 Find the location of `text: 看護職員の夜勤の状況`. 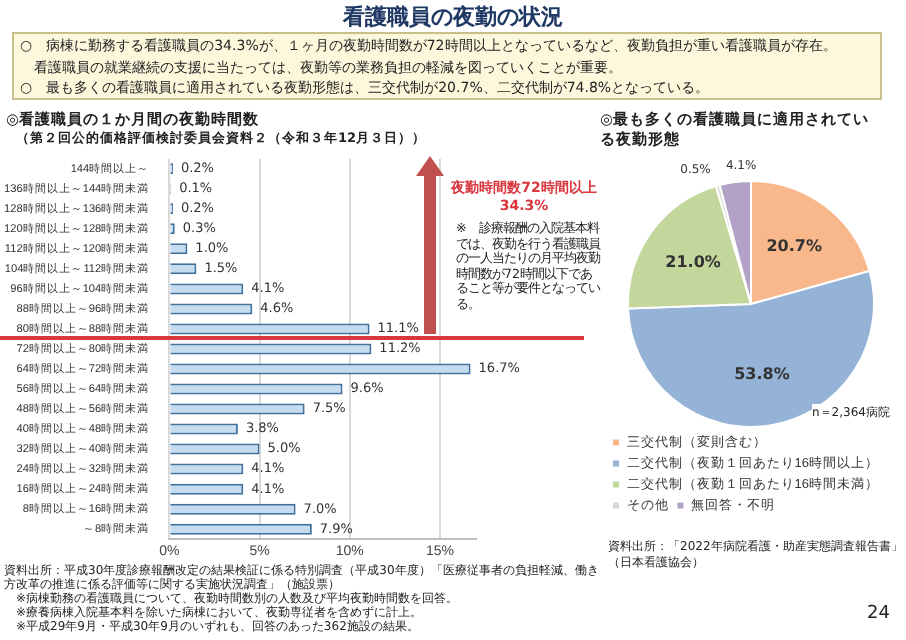

text: 看護職員の夜勤の状況 is located at coordinates (452, 17).